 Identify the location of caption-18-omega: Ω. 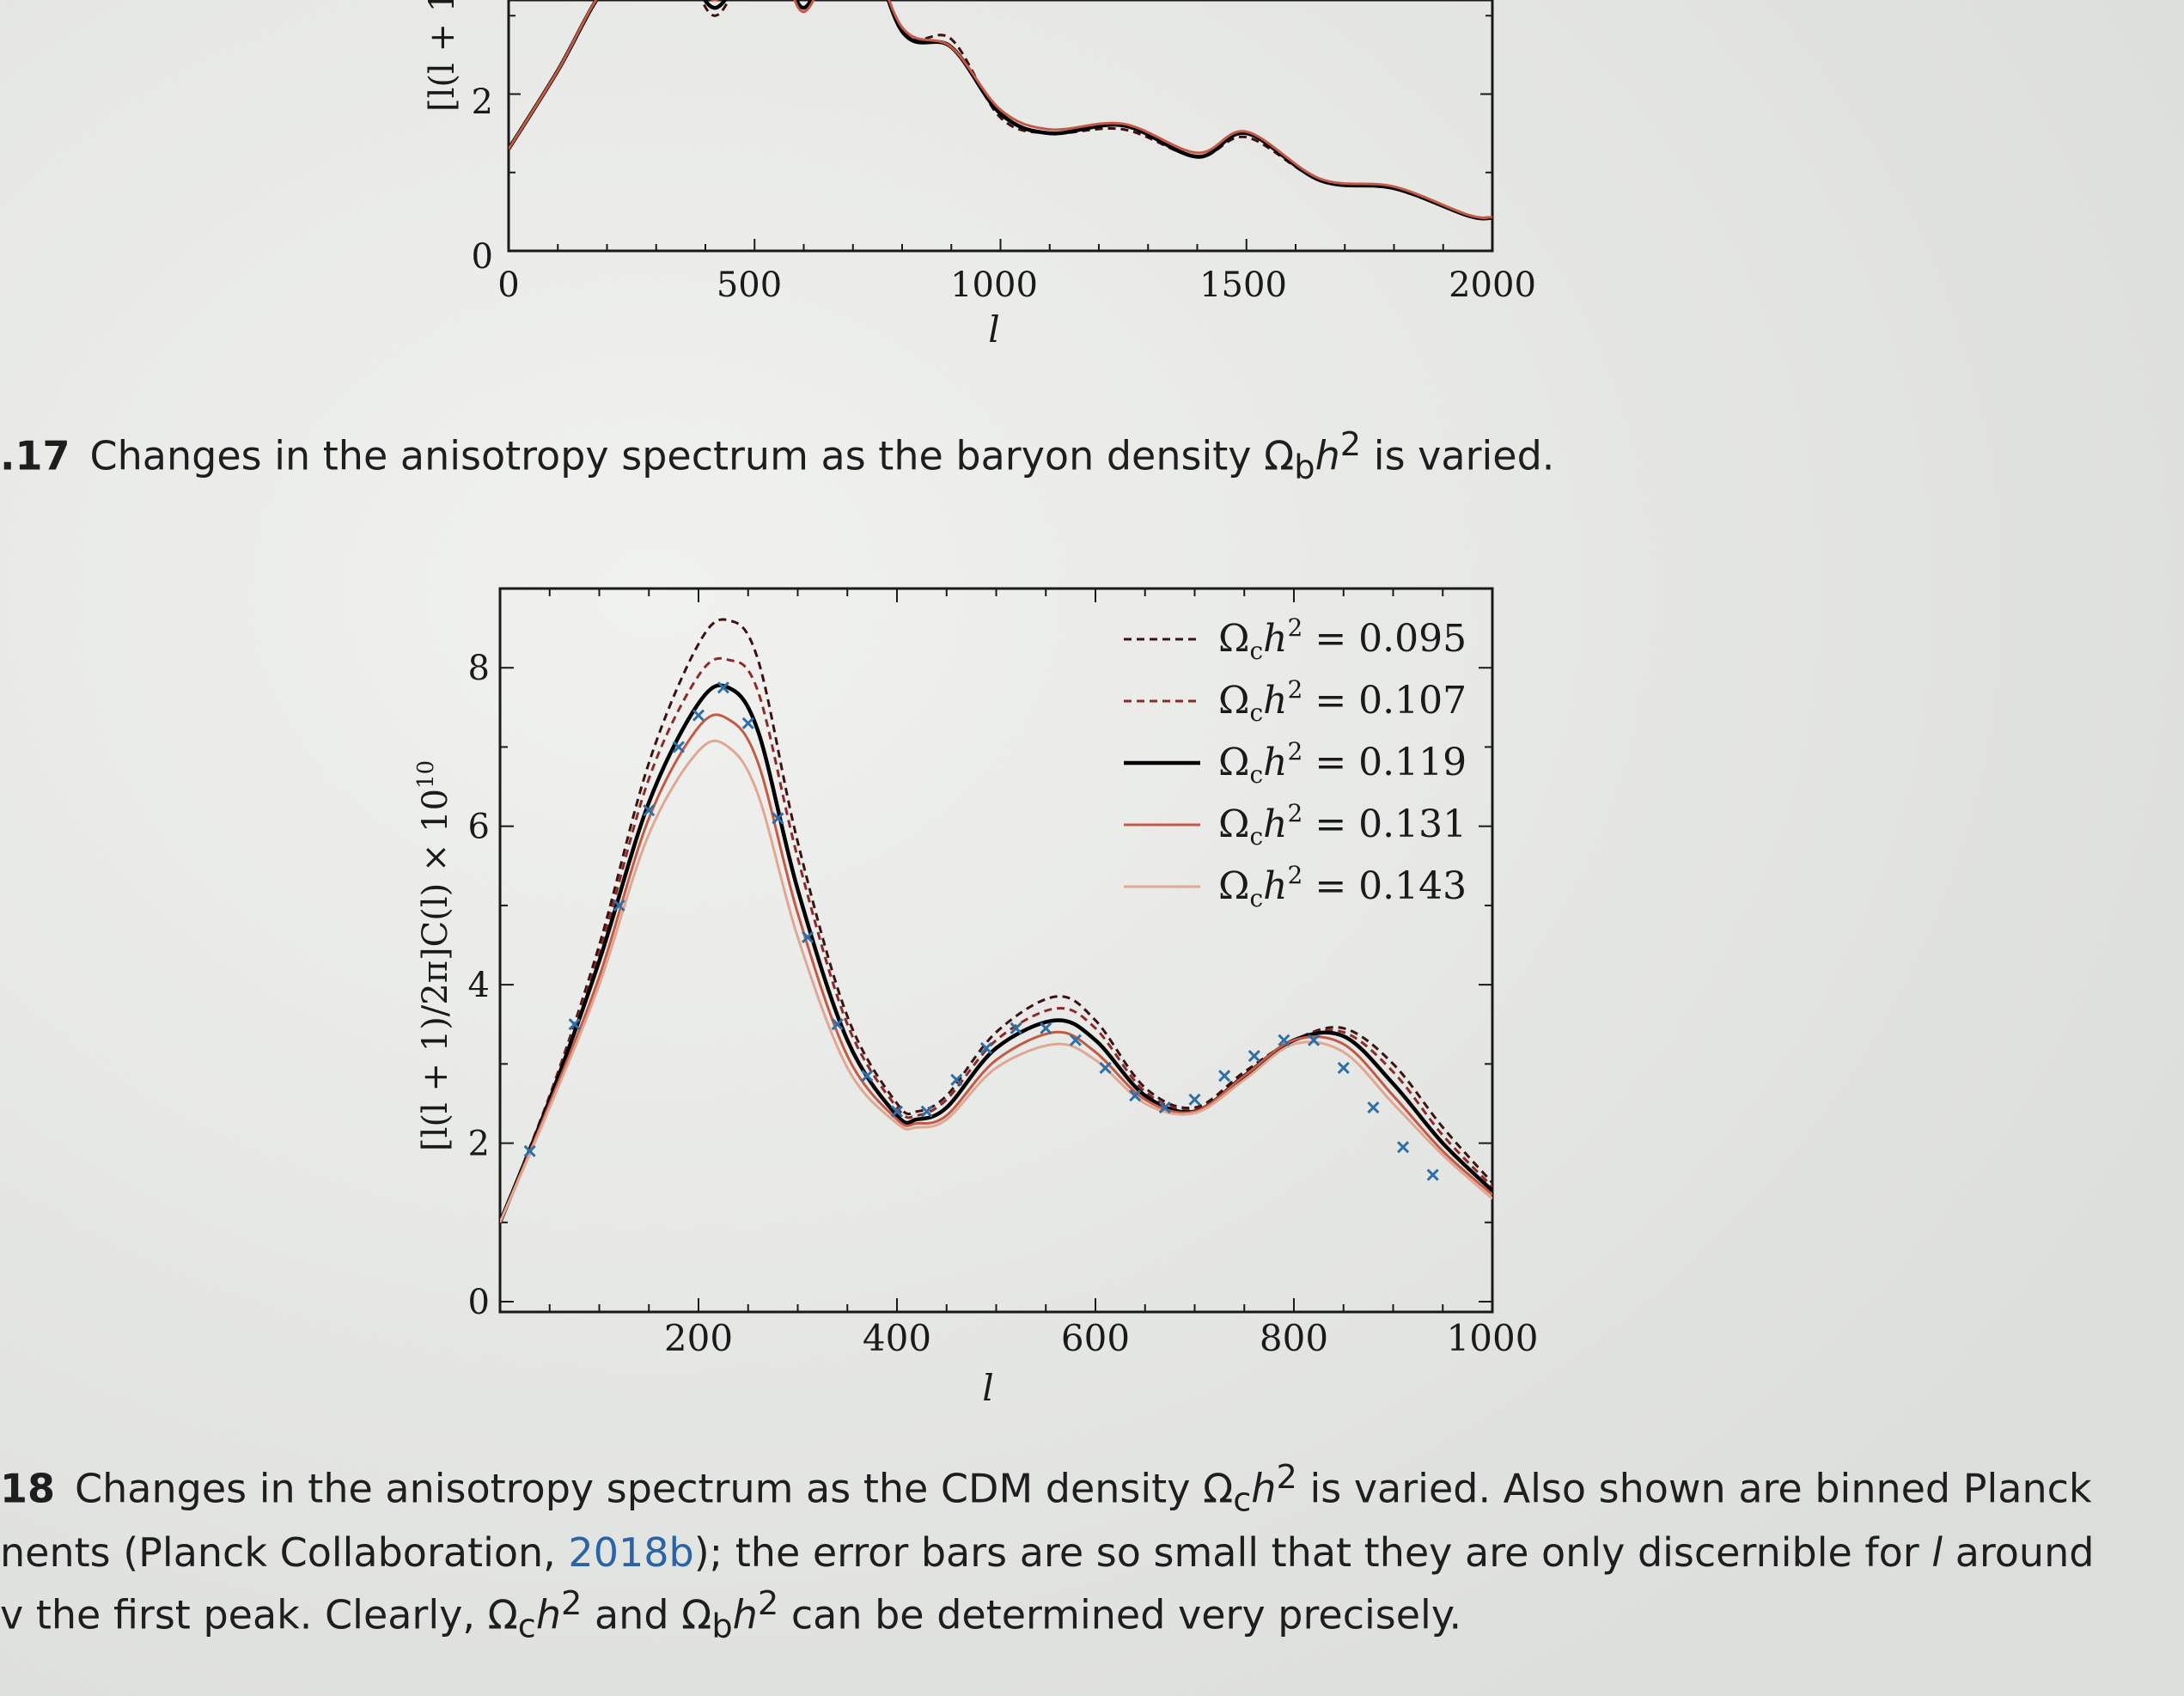
(1219, 1488).